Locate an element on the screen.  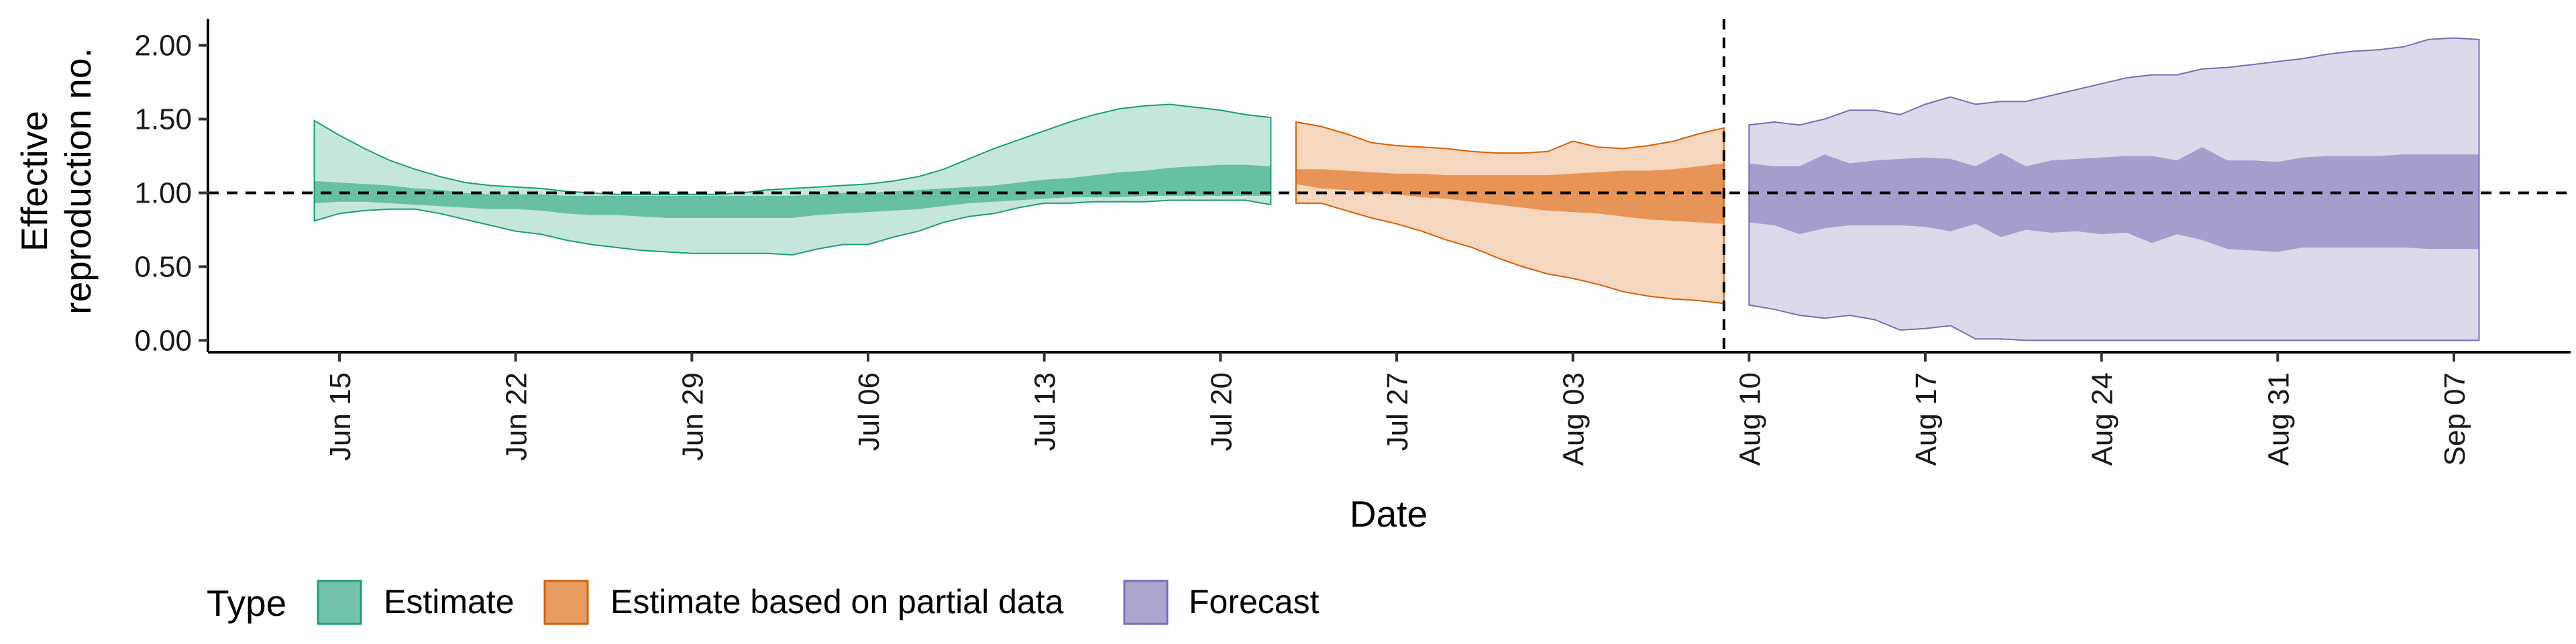
x-tick-label: Aug 17 is located at coordinates (1926, 419).